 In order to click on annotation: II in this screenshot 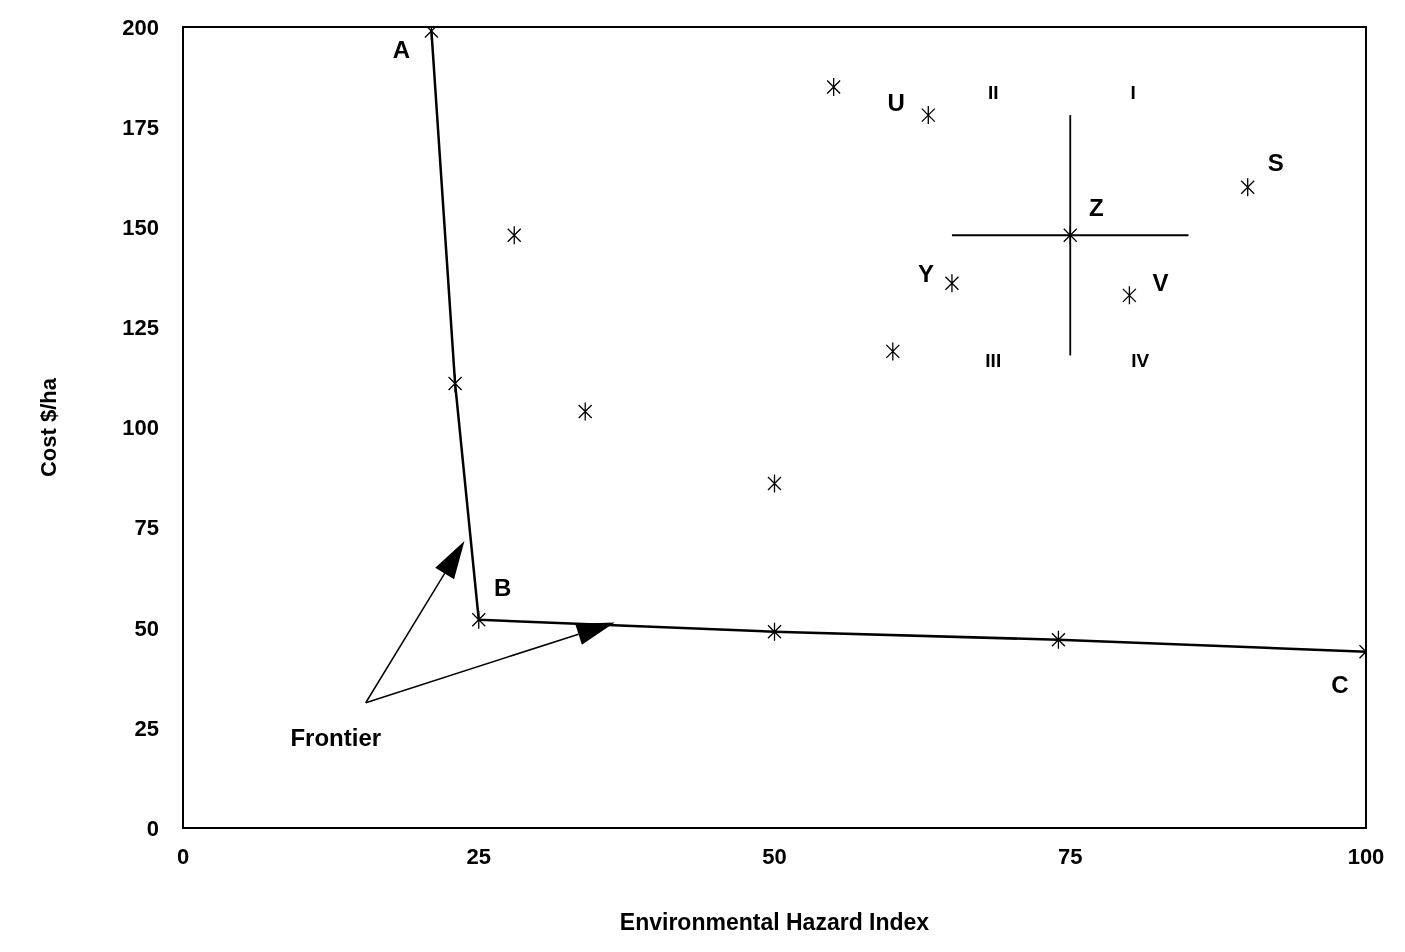, I will do `click(993, 92)`.